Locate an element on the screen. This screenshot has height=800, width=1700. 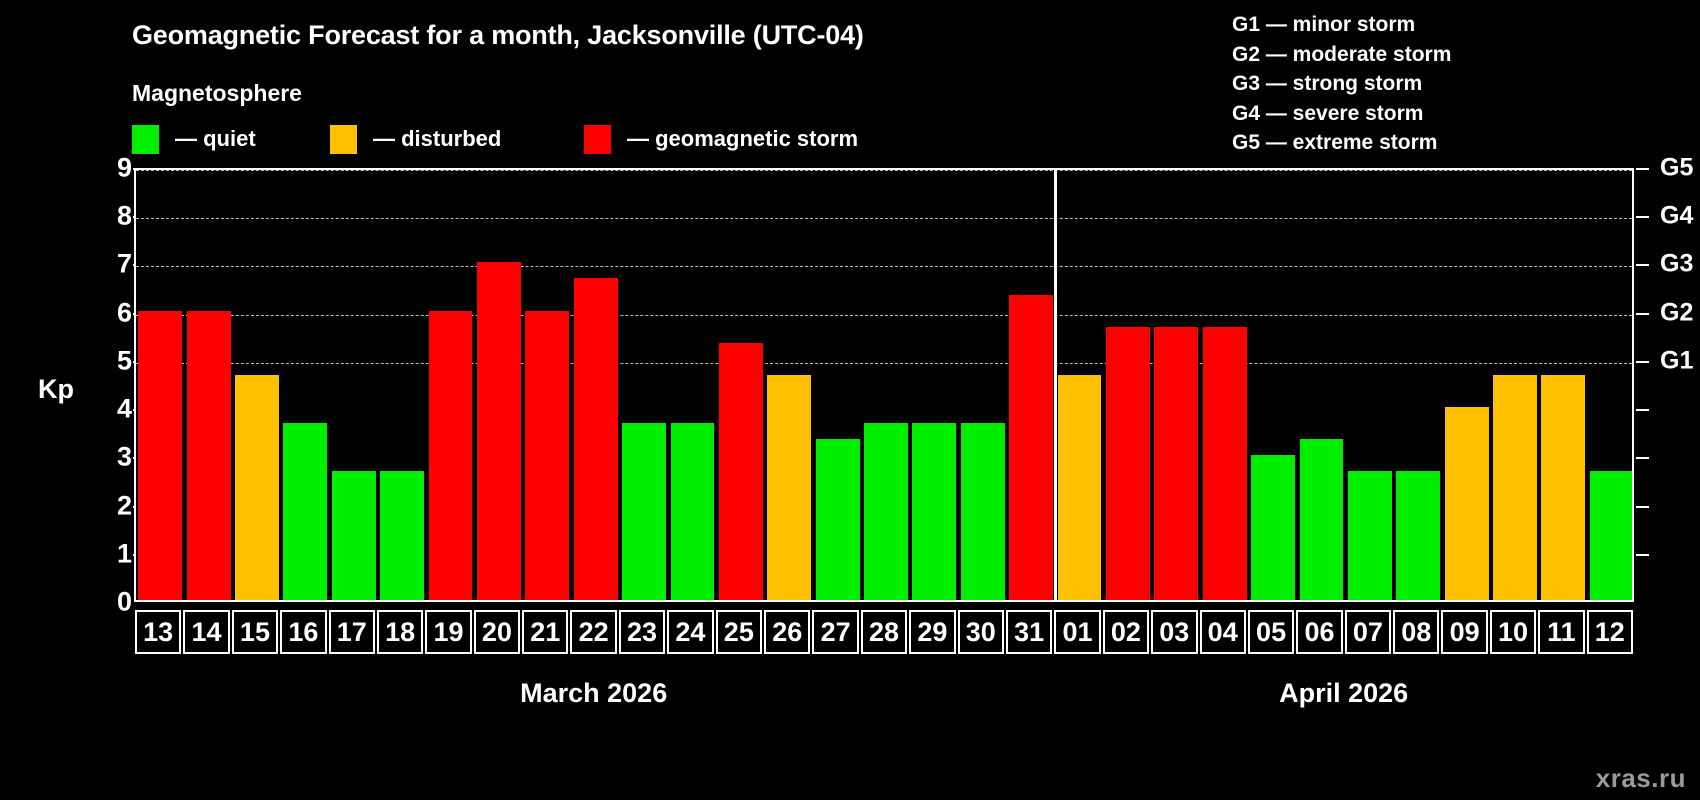
day-label-march-17: 17 is located at coordinates (351, 632).